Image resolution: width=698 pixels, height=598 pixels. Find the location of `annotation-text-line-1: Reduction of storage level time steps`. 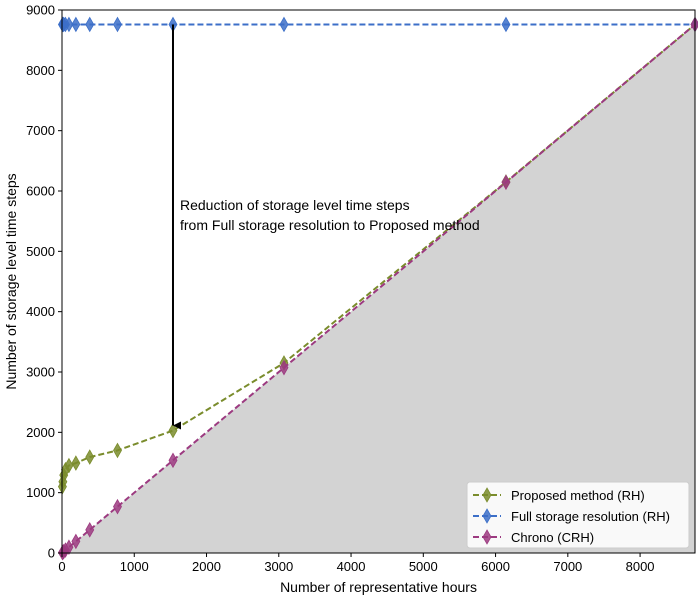

annotation-text-line-1: Reduction of storage level time steps is located at coordinates (295, 205).